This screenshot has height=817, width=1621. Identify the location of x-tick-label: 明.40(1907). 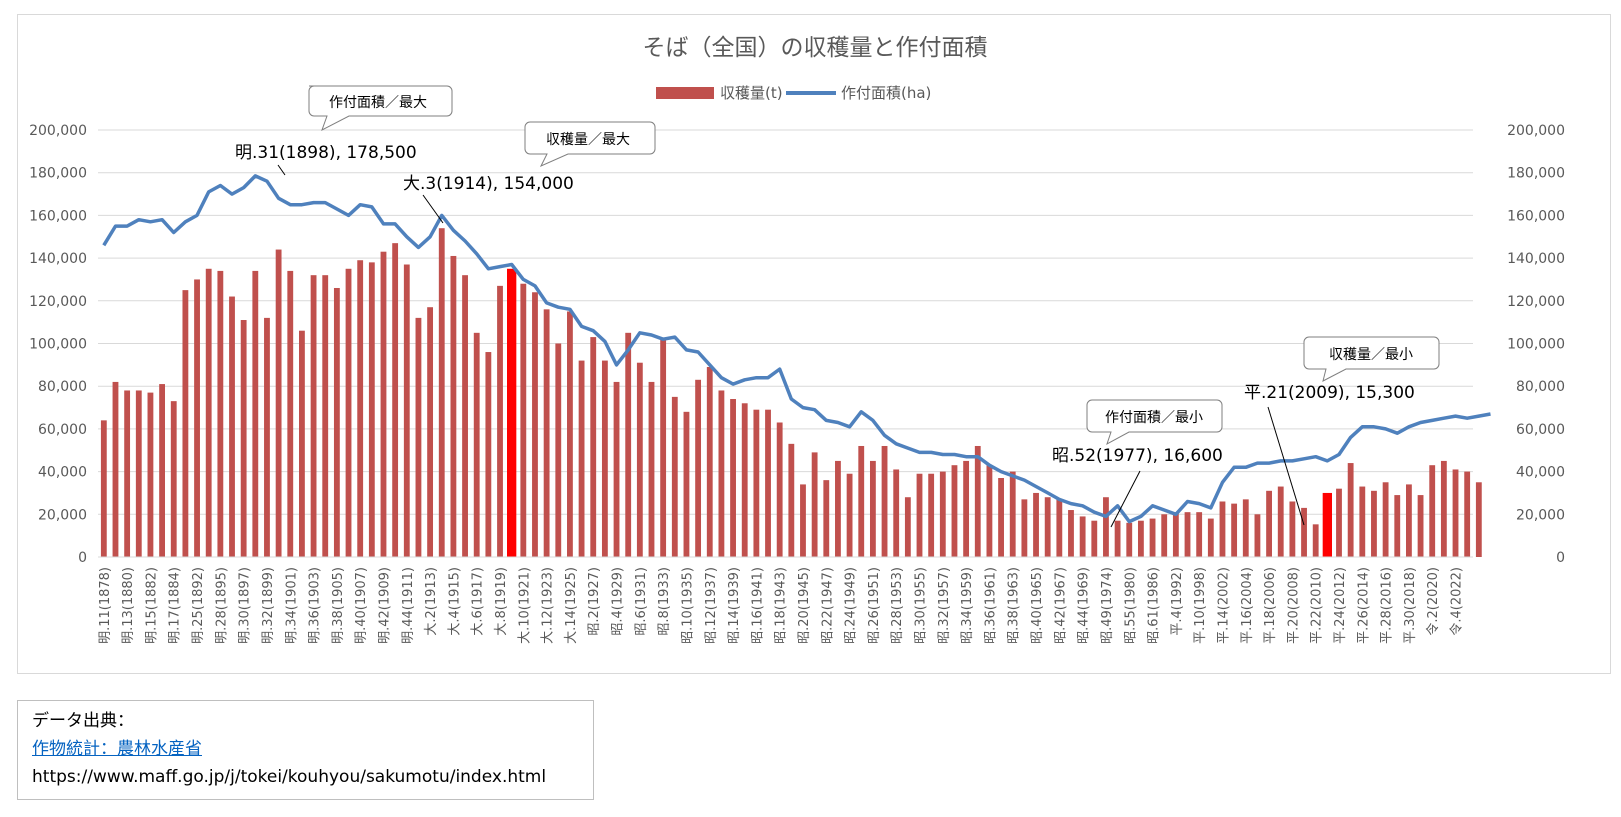
(361, 605).